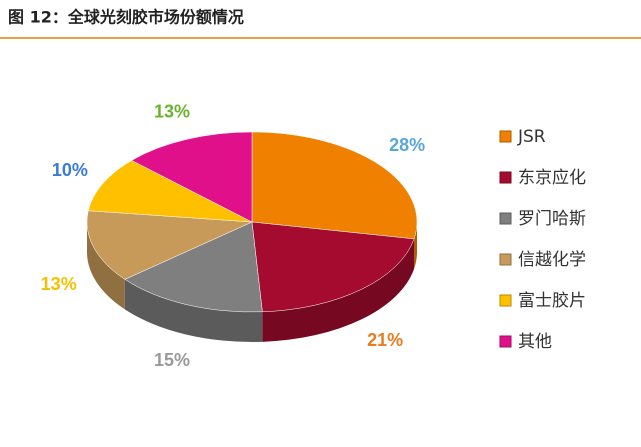 This screenshot has height=447, width=641. What do you see at coordinates (172, 360) in the screenshot?
I see `data-label: 15%` at bounding box center [172, 360].